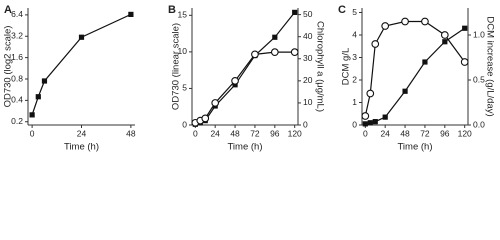 The image size is (500, 240). Describe the element at coordinates (17, 14) in the screenshot. I see `y-tick-label: 6.4` at that location.